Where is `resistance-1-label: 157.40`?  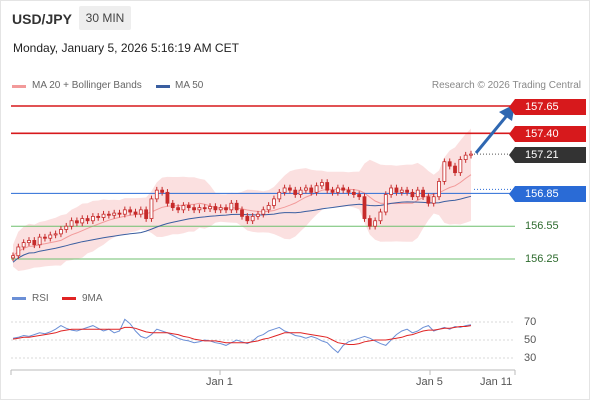
resistance-1-label: 157.40 is located at coordinates (550, 134).